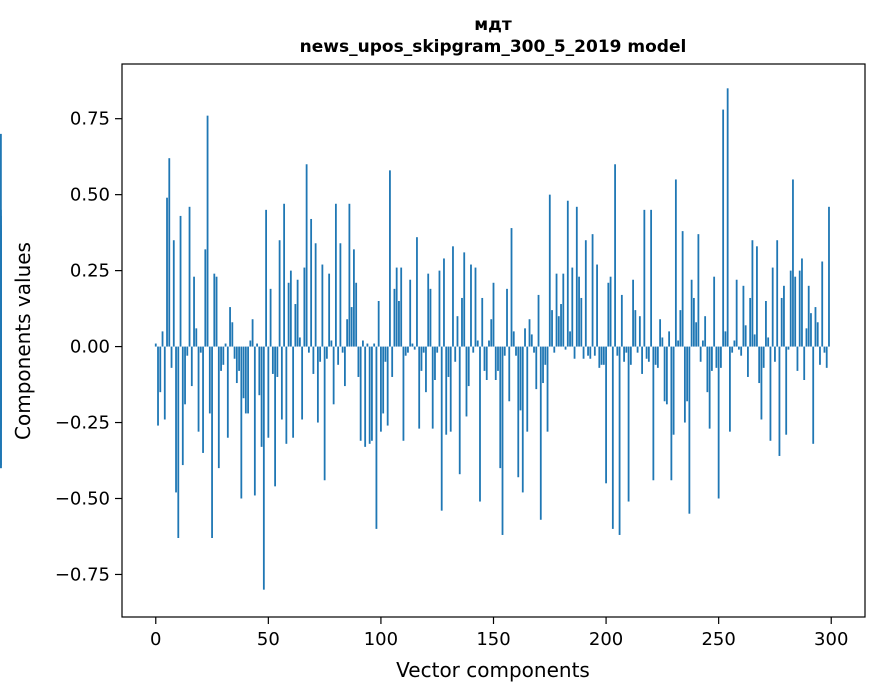  I want to click on x-tick-label: 150, so click(493, 639).